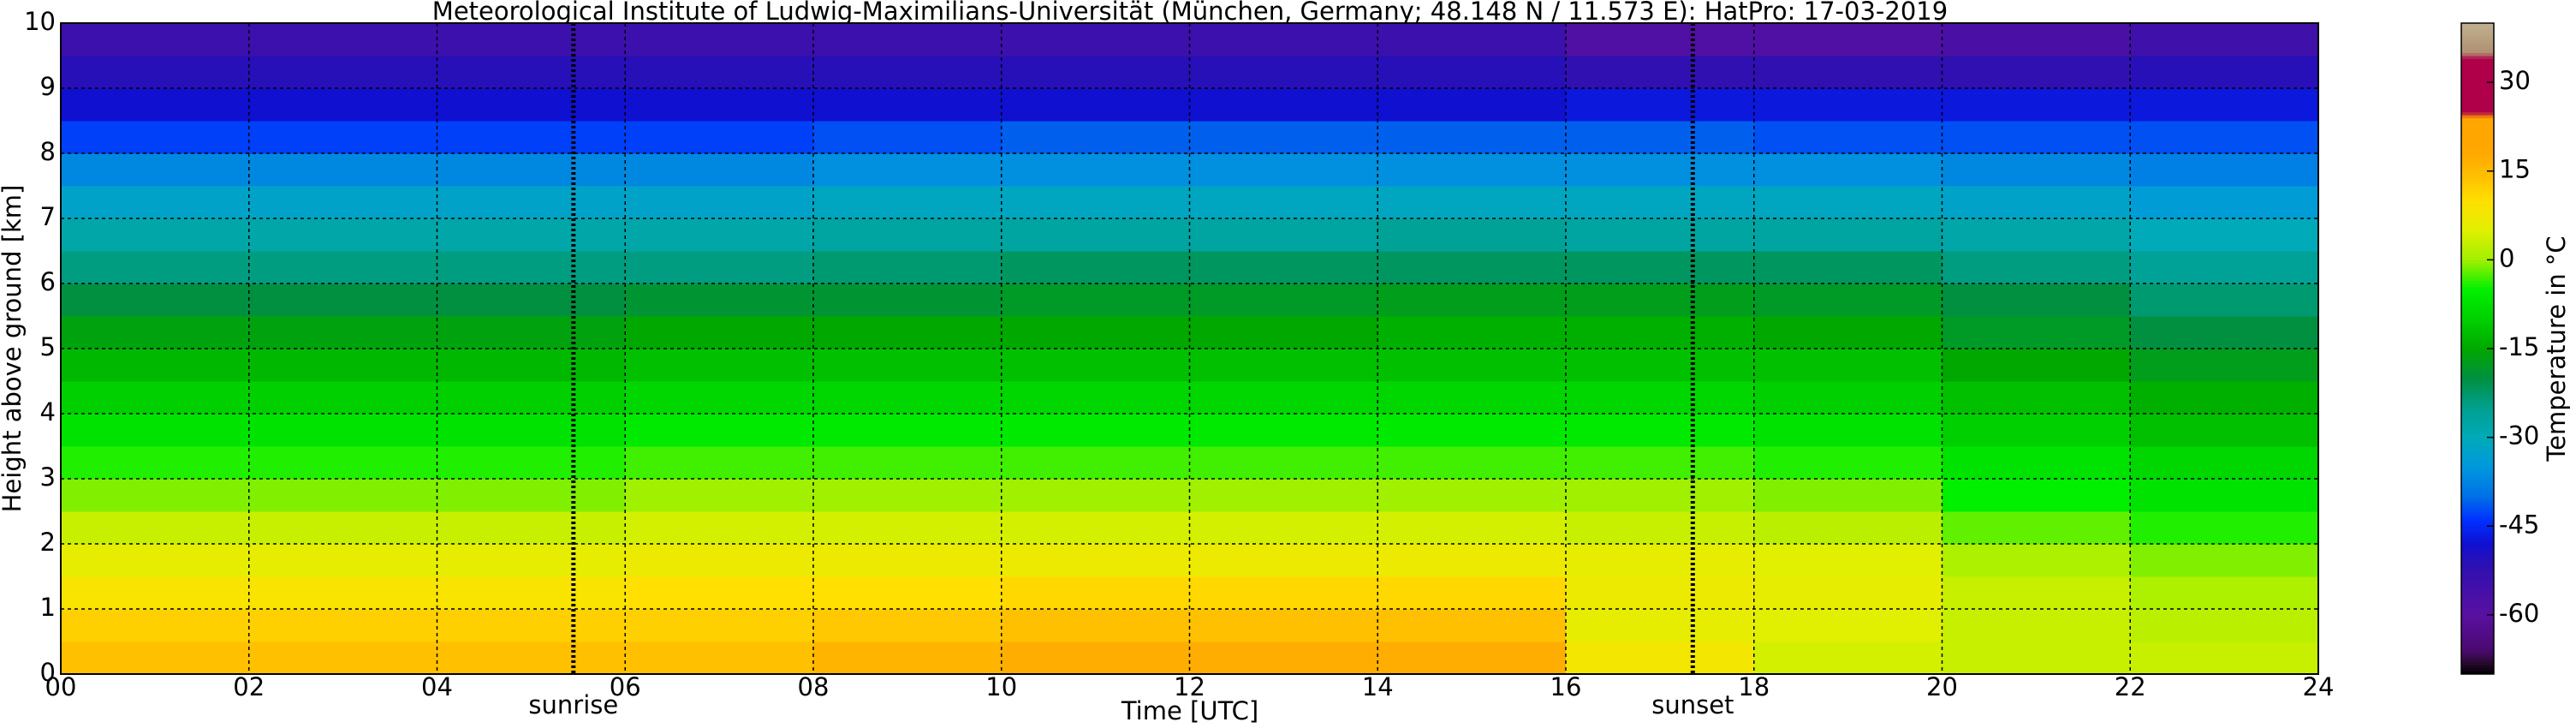 This screenshot has width=2576, height=728. What do you see at coordinates (1001, 686) in the screenshot?
I see `x-tick-label: 10` at bounding box center [1001, 686].